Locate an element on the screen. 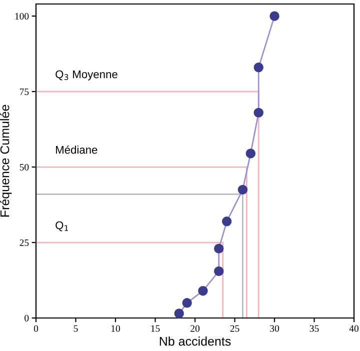  y-tick-label: 0 is located at coordinates (26, 318).